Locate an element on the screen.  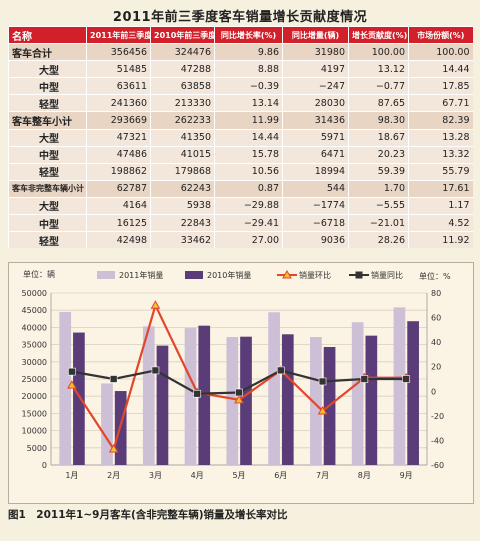
x-tick-label: 8月 is located at coordinates (364, 475).